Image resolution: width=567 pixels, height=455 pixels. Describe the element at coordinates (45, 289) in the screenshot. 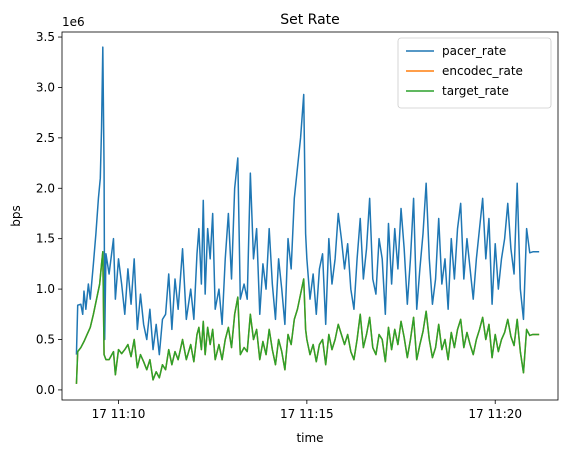

I see `y-tick-label: 1.0` at that location.